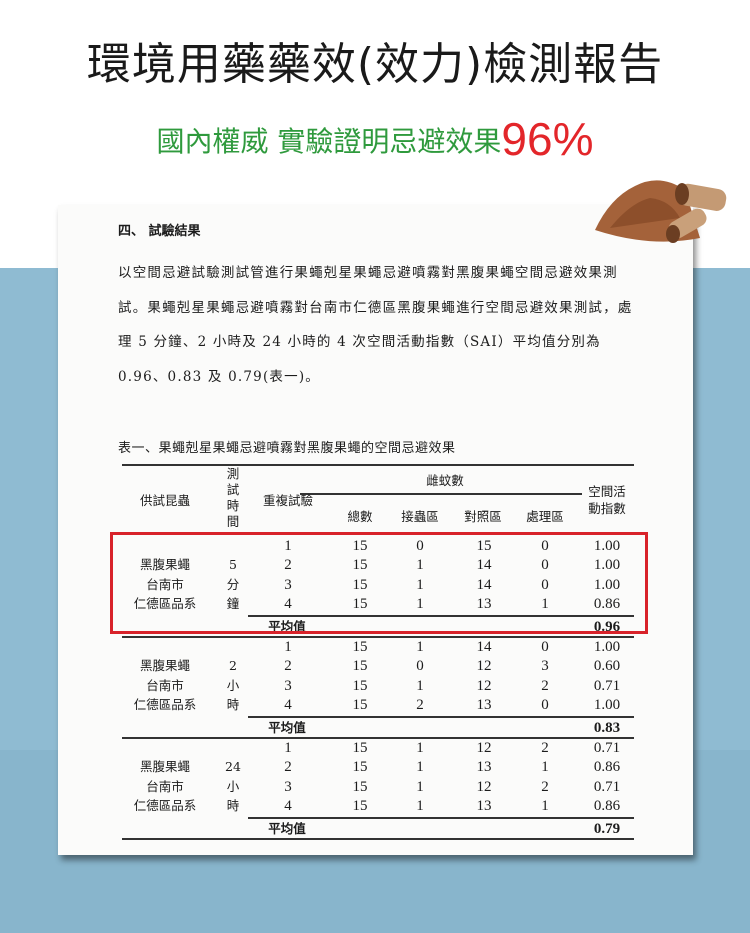 Image resolution: width=750 pixels, height=933 pixels. Describe the element at coordinates (233, 565) in the screenshot. I see `time-label: 5` at that location.